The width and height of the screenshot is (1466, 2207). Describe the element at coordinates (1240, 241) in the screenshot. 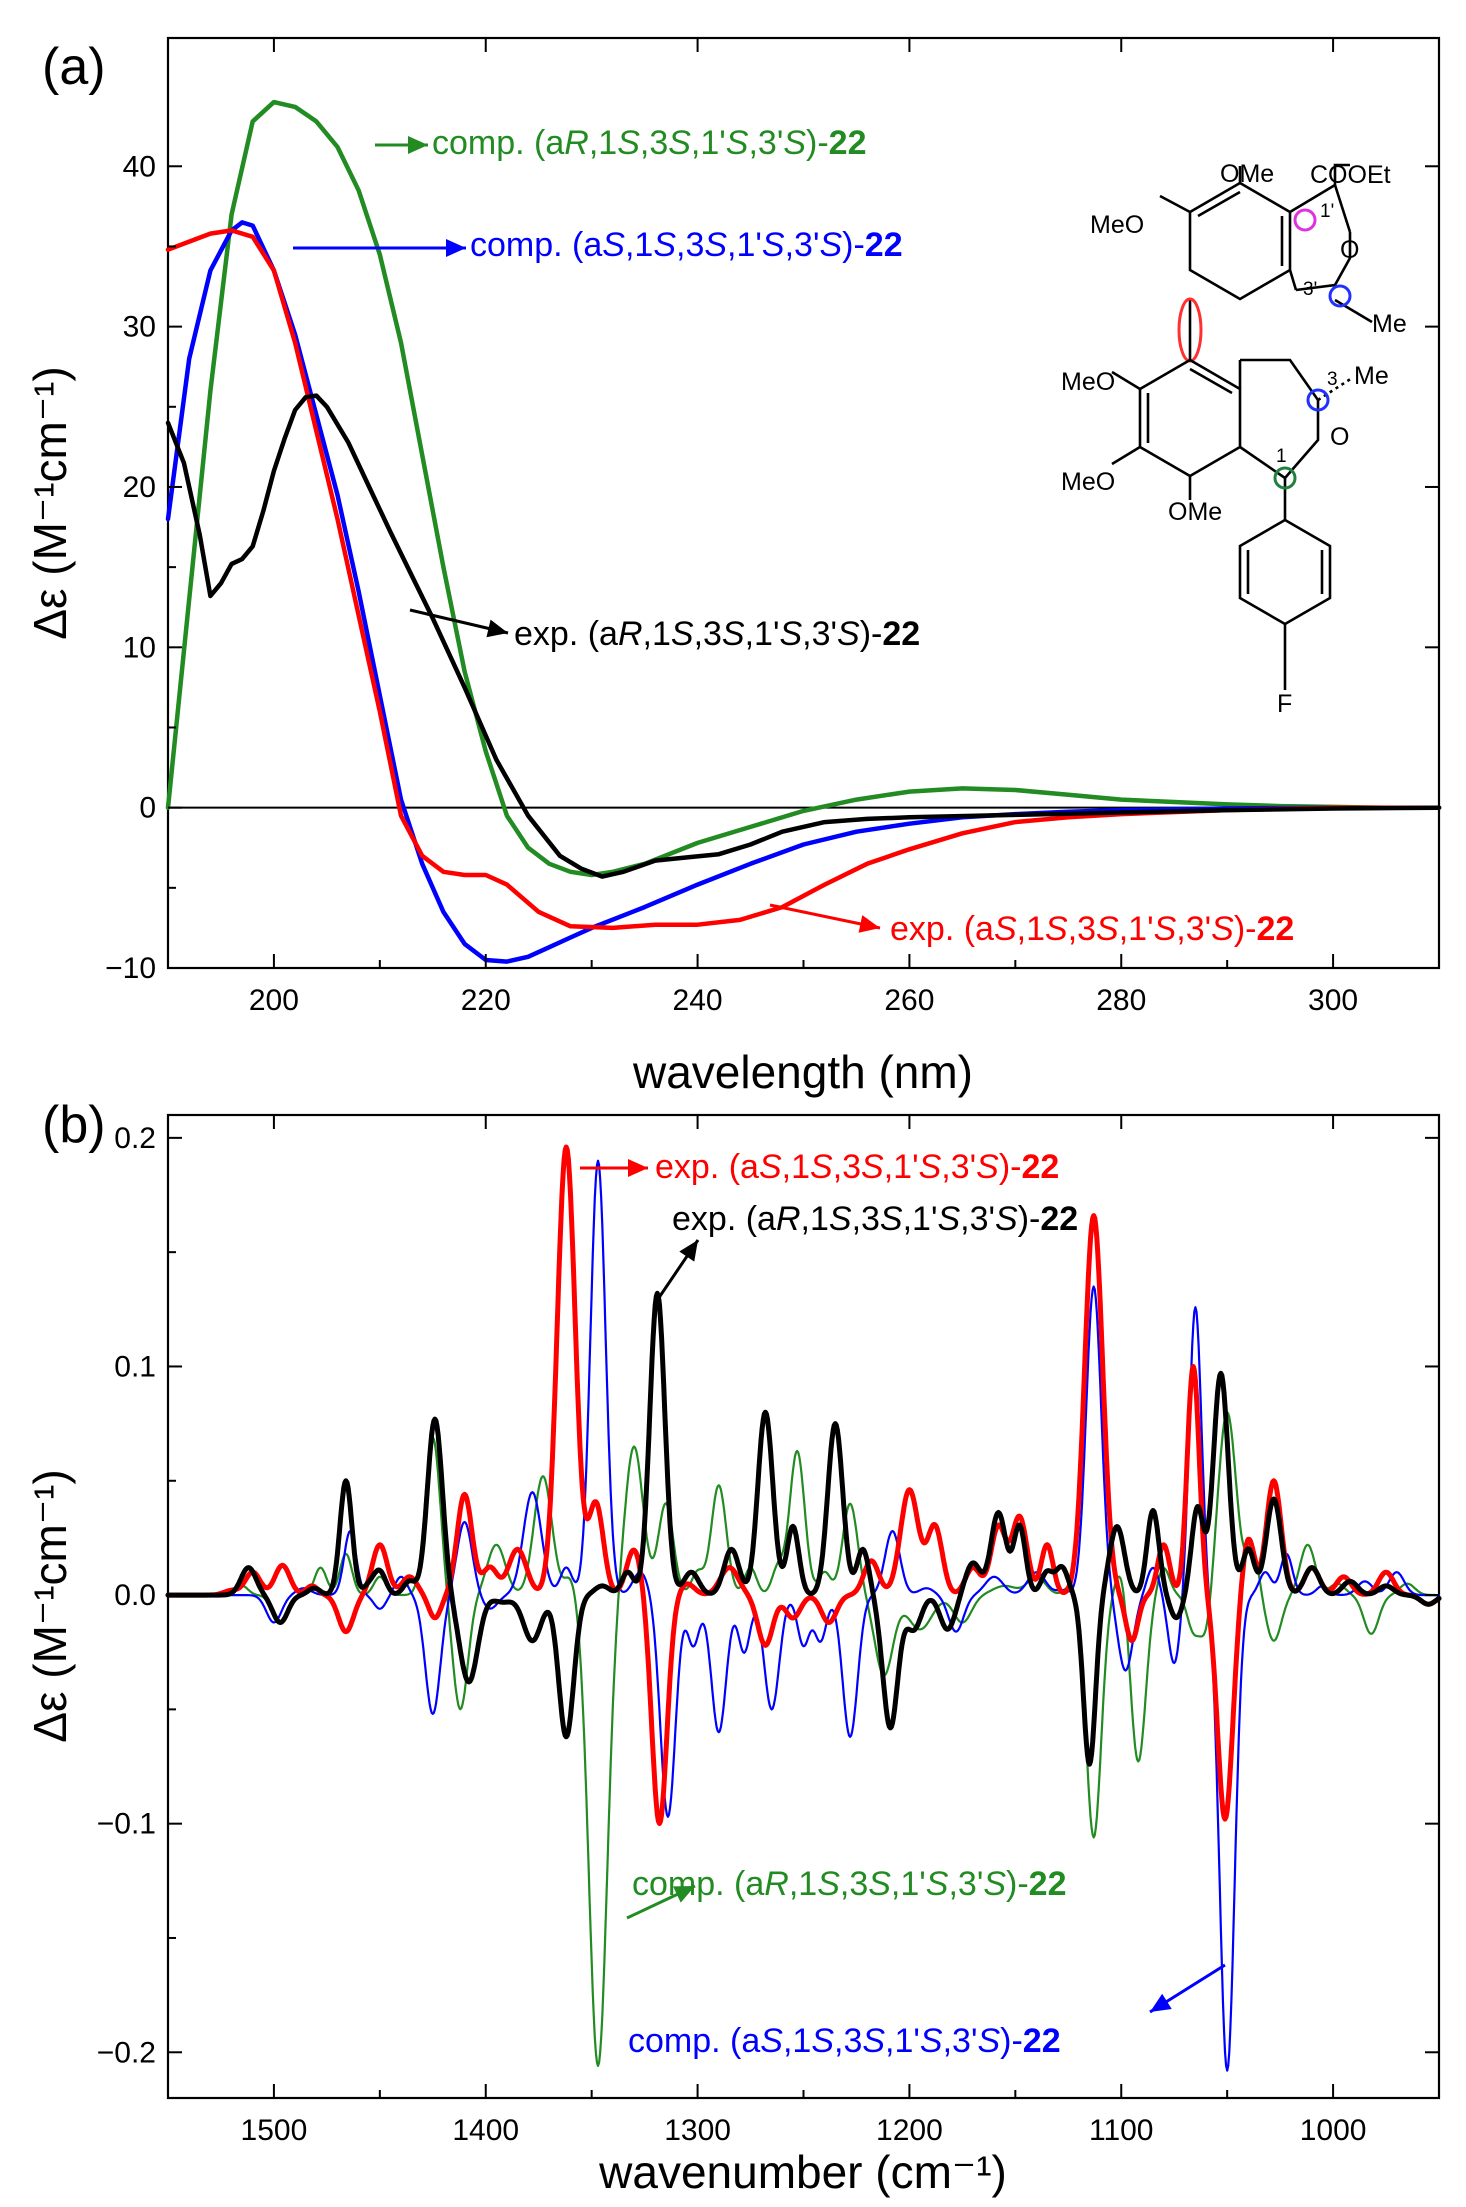

I see `upper-benzene-ring` at that location.